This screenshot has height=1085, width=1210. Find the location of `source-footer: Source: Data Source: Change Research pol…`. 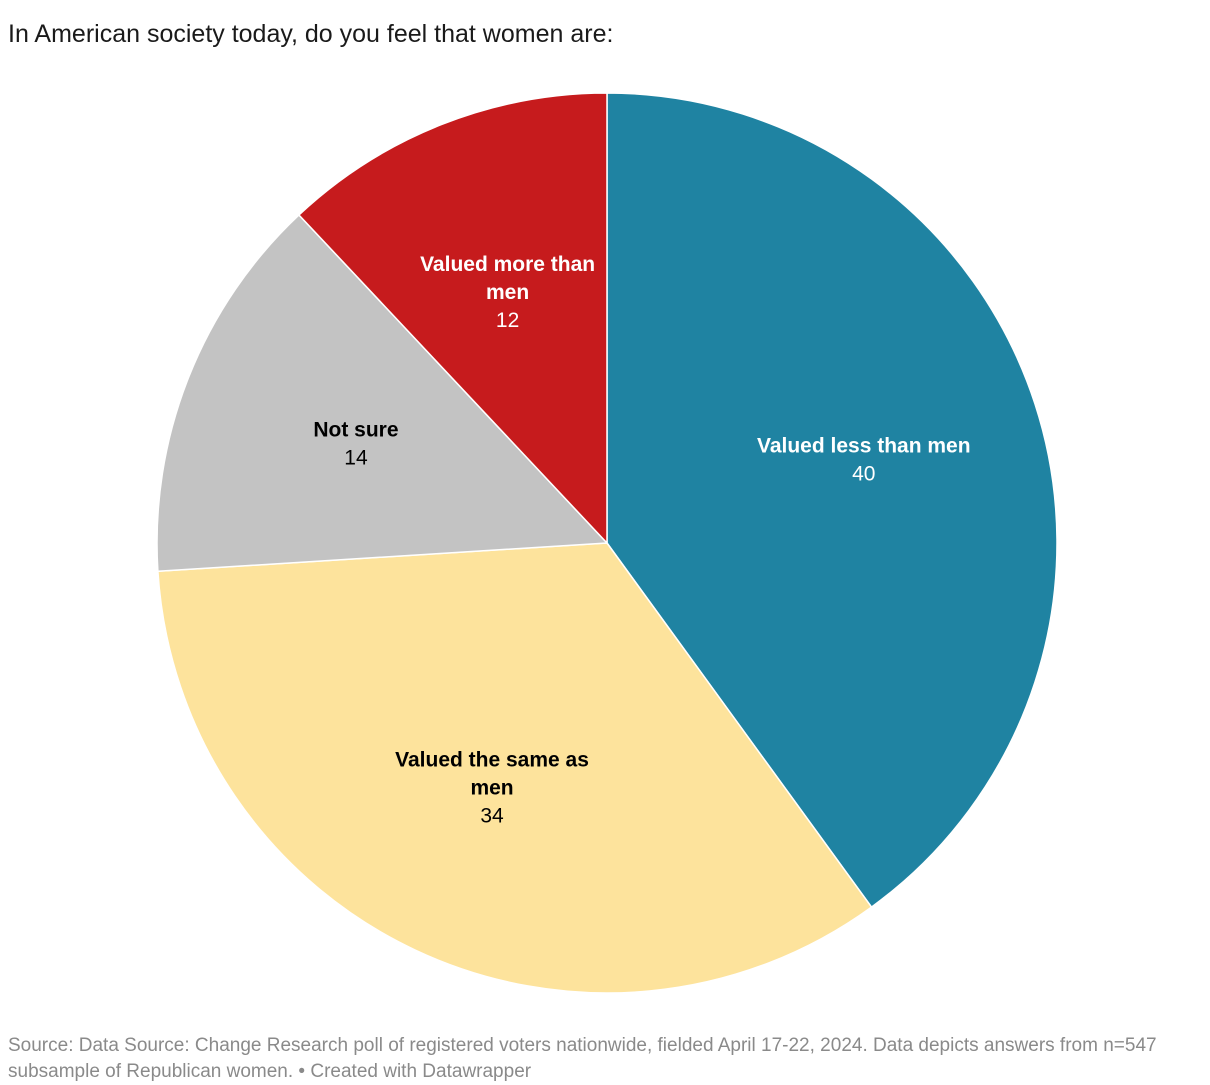

source-footer: Source: Data Source: Change Research pol… is located at coordinates (582, 1058).